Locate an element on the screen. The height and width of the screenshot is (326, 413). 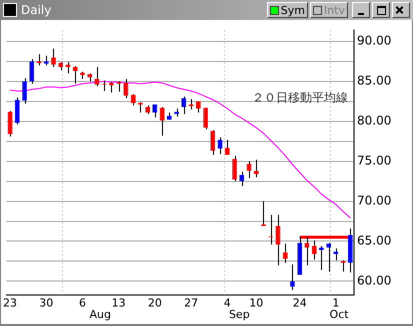
text: Oct is located at coordinates (340, 315).